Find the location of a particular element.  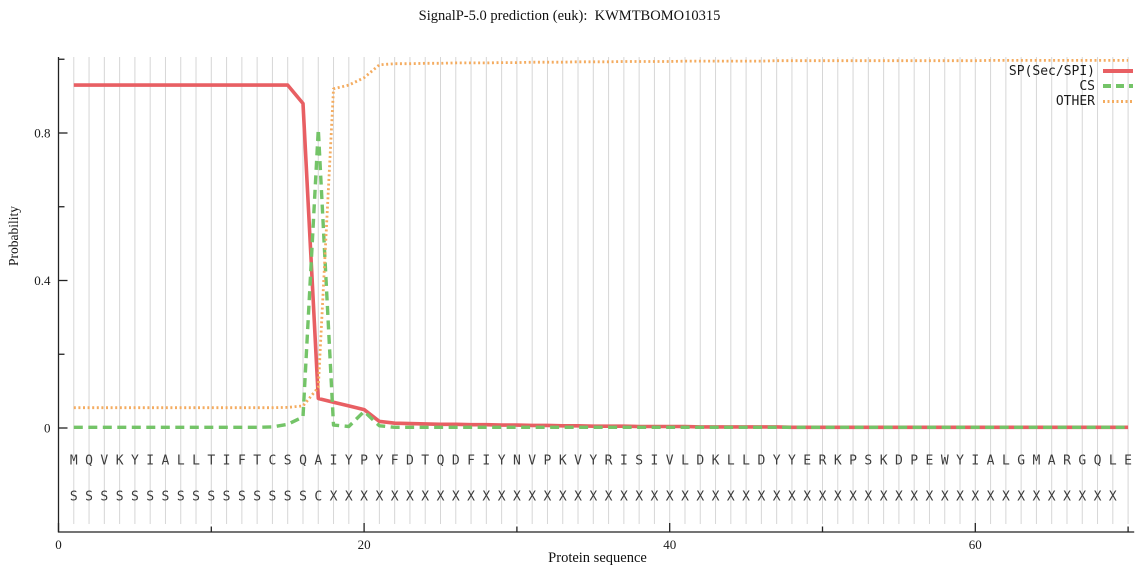

x-axis-ticks: 0 20 40 60 is located at coordinates (592, 537).